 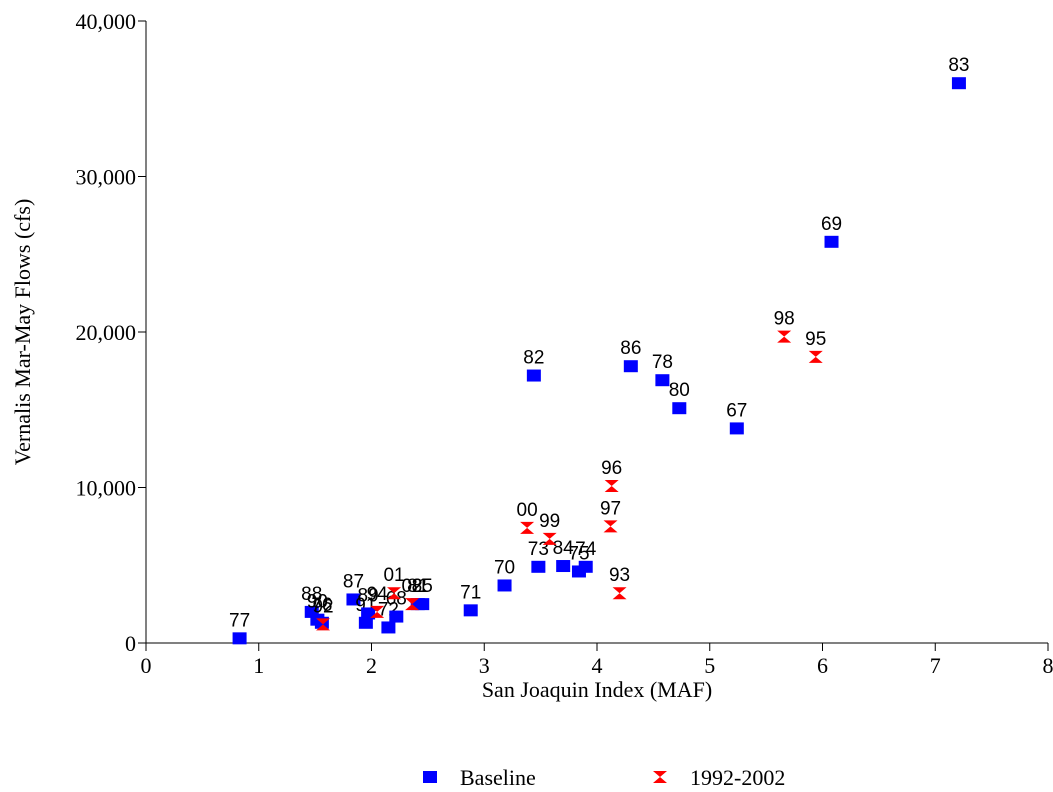 I want to click on point-label: 80, so click(x=679, y=390).